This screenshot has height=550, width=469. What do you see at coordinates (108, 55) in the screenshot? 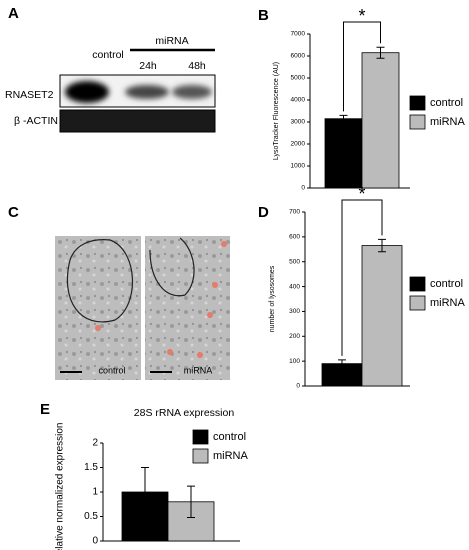
I see `lane-label: control` at bounding box center [108, 55].